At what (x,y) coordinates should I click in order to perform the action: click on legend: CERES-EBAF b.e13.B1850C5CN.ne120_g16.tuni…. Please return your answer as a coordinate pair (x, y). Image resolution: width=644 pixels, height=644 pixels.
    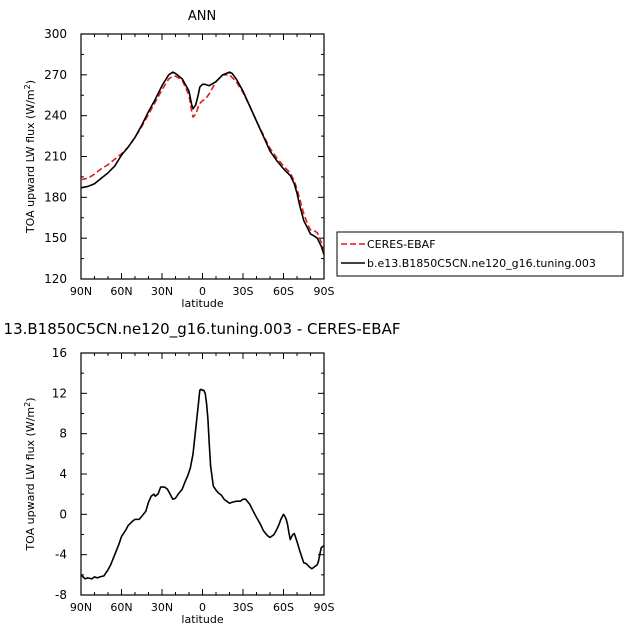
    Looking at the image, I should click on (480, 254).